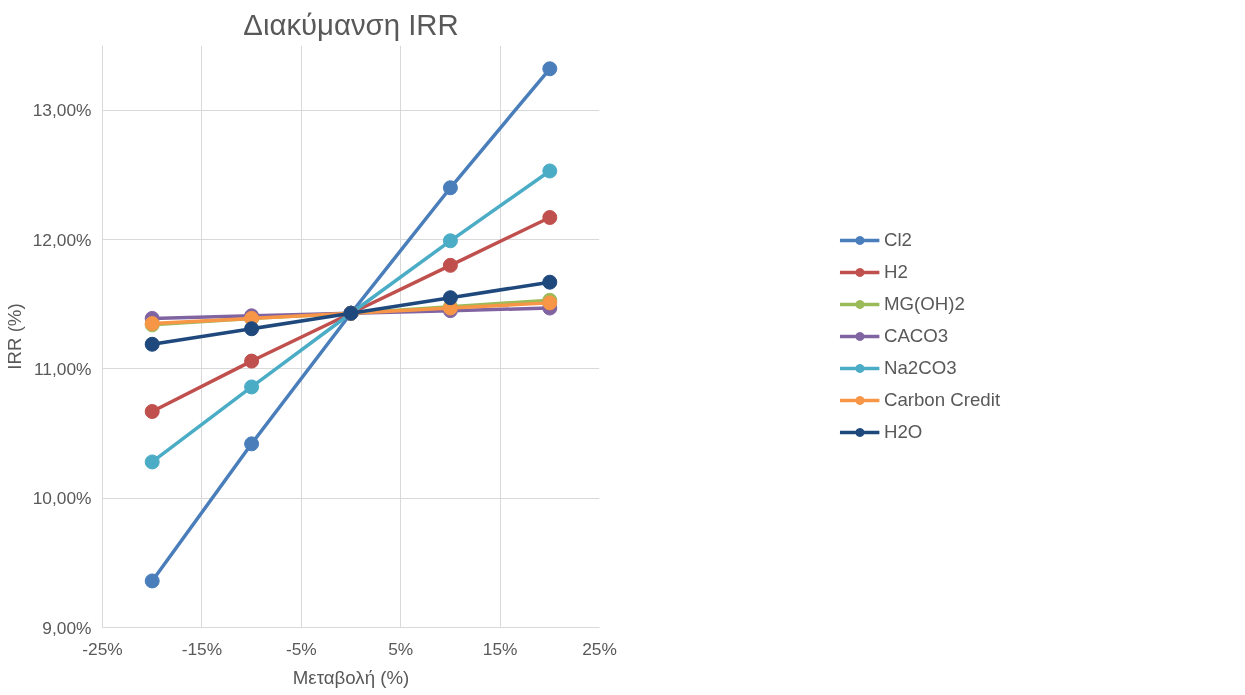  I want to click on legend-label: Cl2, so click(897, 240).